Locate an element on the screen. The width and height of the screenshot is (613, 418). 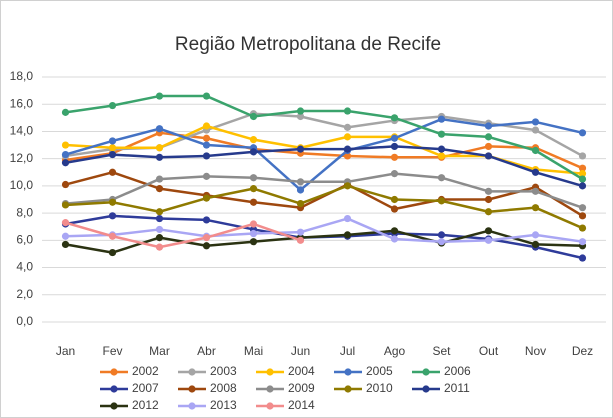
legend-label: 2005 is located at coordinates (379, 371).